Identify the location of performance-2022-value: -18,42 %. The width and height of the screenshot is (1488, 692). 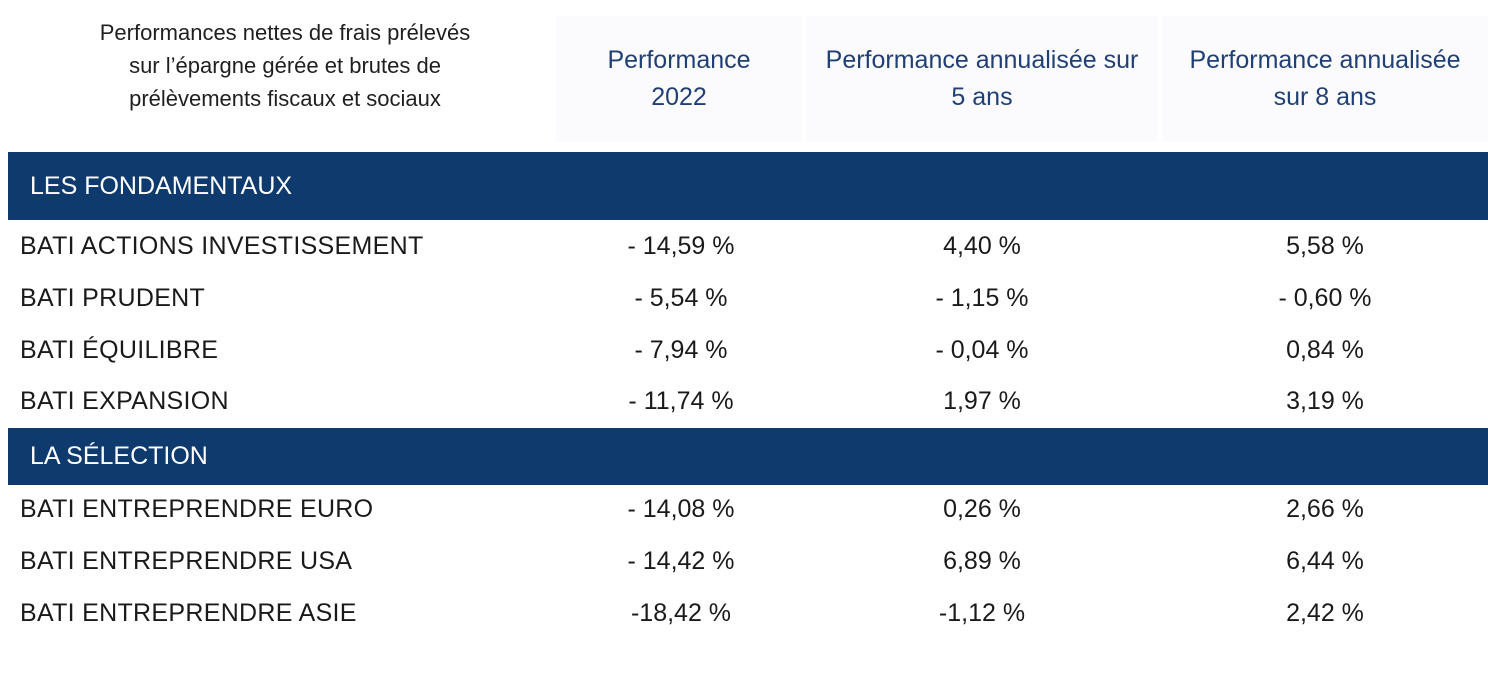
(681, 613).